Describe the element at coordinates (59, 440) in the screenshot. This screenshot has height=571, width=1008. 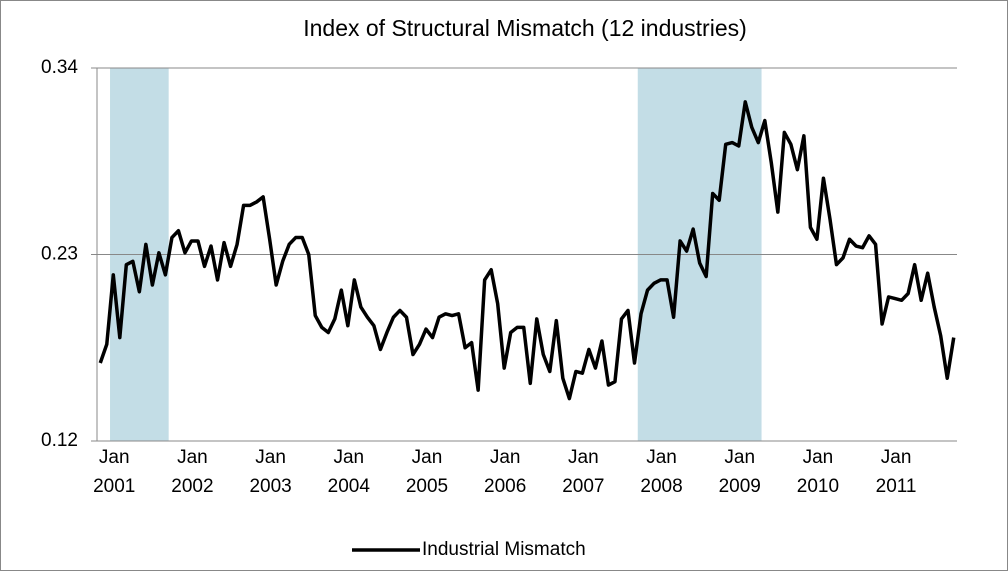
I see `y-tick-label: 0.12` at that location.